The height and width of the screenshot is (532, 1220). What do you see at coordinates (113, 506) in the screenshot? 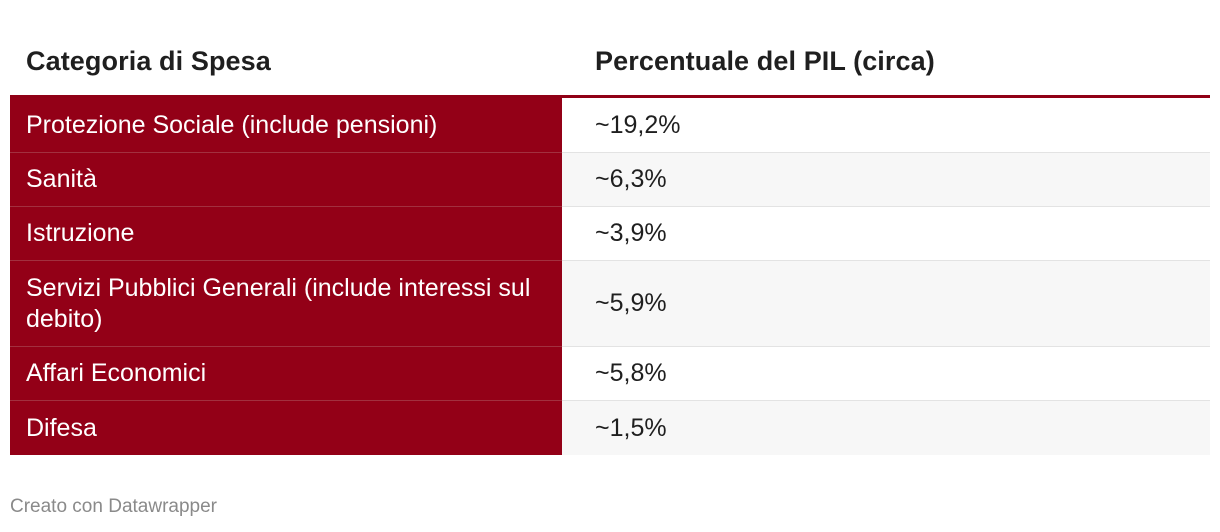
I see `credit-footer: Creato con Datawrapper` at bounding box center [113, 506].